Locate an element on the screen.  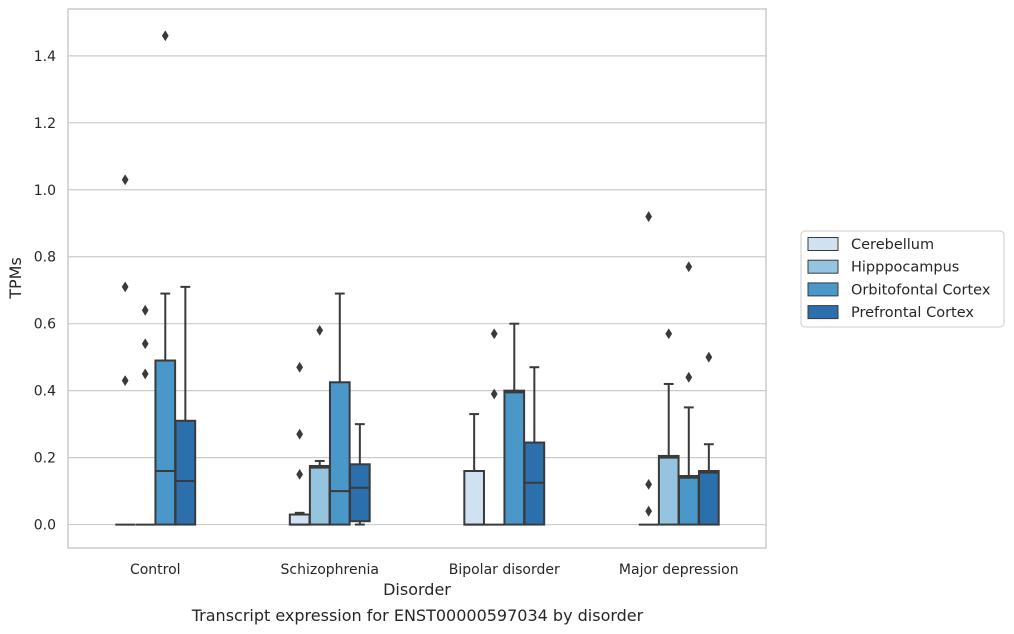
legend-label: Orbitofontal Cortex is located at coordinates (921, 290).